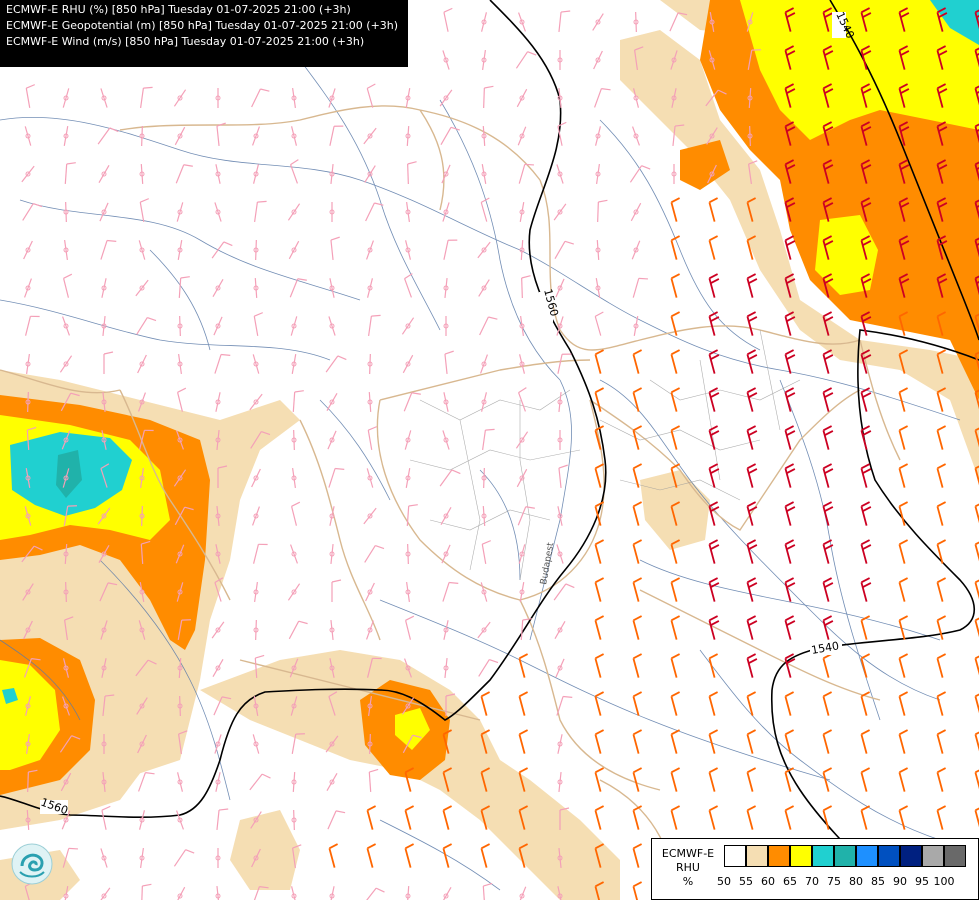  I want to click on legend-swatches, so click(845, 856).